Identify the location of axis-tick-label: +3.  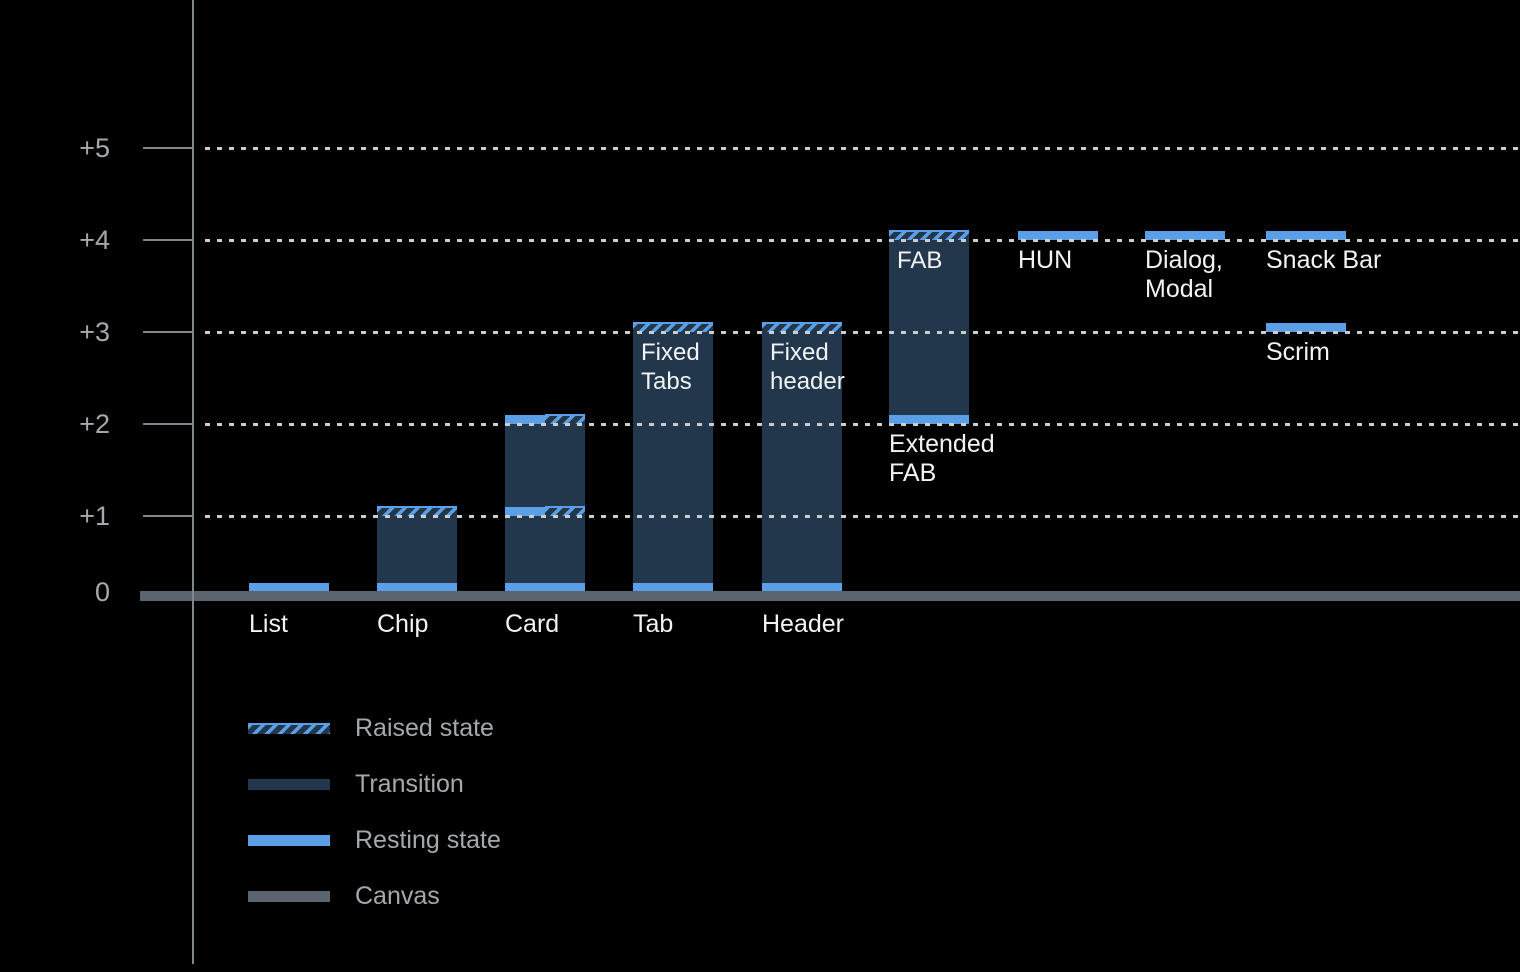
(94, 332).